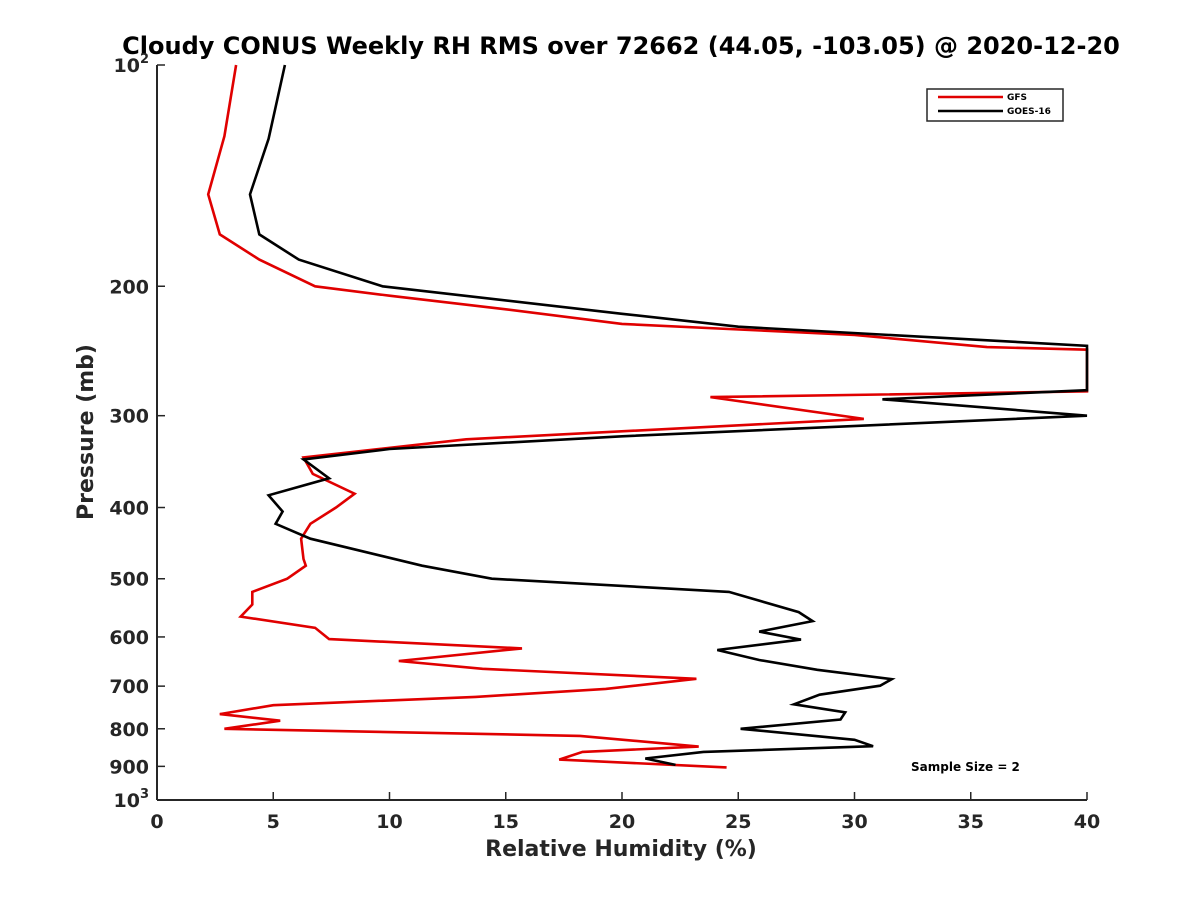  What do you see at coordinates (86, 432) in the screenshot?
I see `y-axis-label: Pressure (mb)` at bounding box center [86, 432].